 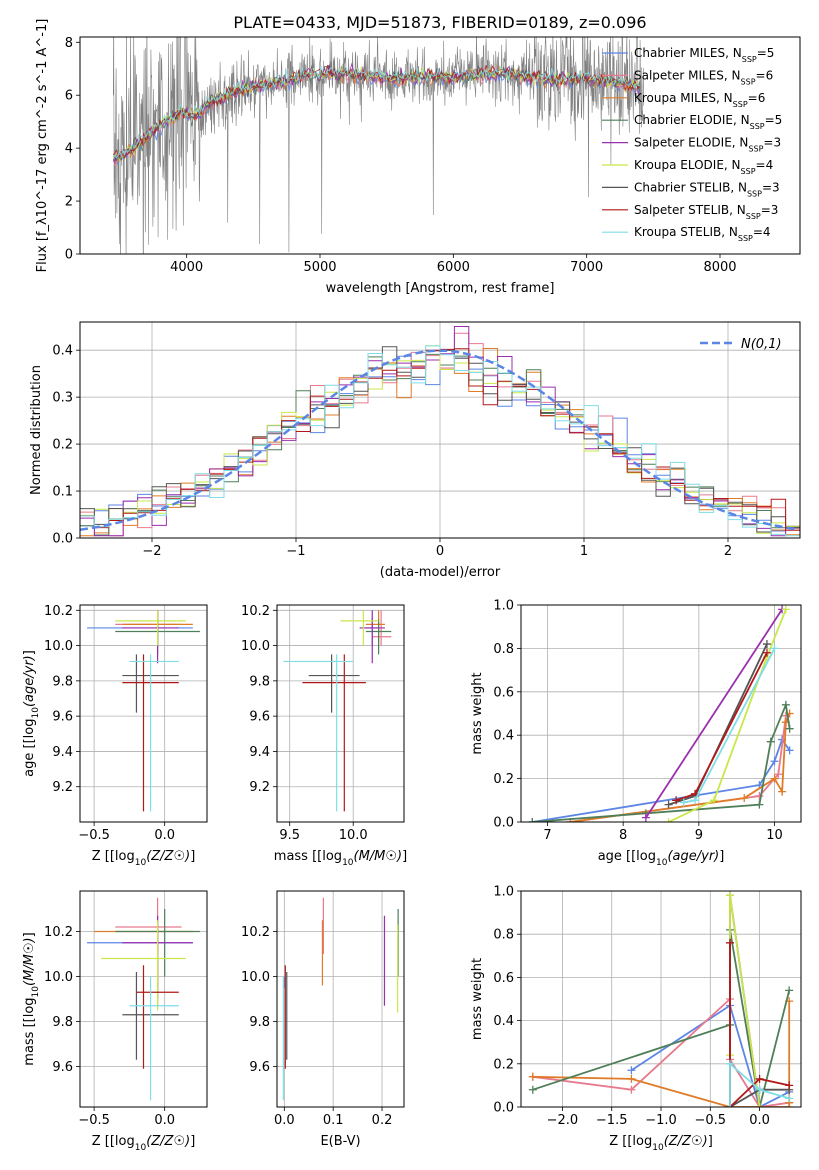 What do you see at coordinates (453, 267) in the screenshot?
I see `x-tick-label: 6000` at bounding box center [453, 267].